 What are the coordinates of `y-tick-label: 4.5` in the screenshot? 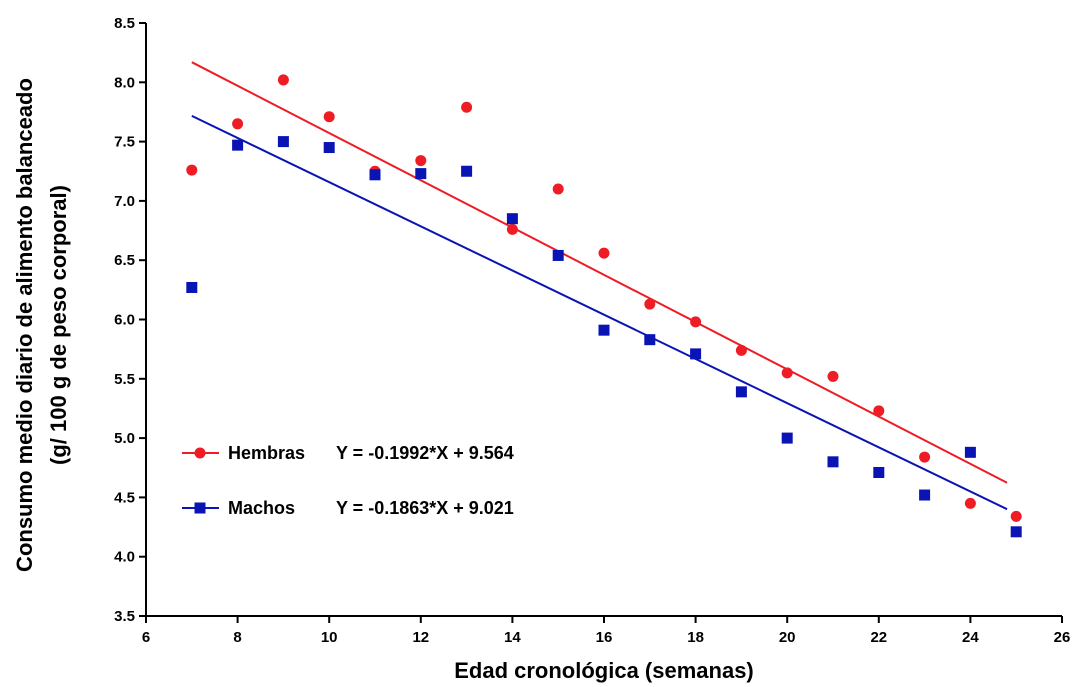 It's located at (124, 497).